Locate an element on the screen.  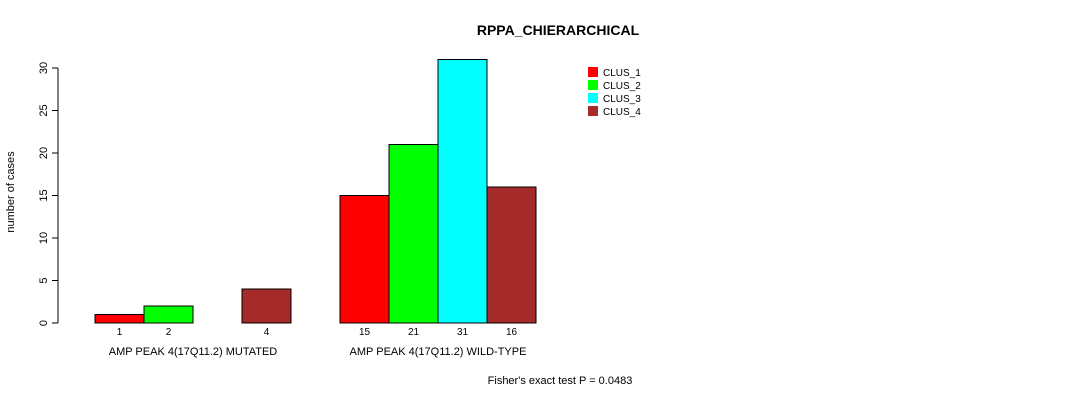
bar-count-label: 21 is located at coordinates (414, 332).